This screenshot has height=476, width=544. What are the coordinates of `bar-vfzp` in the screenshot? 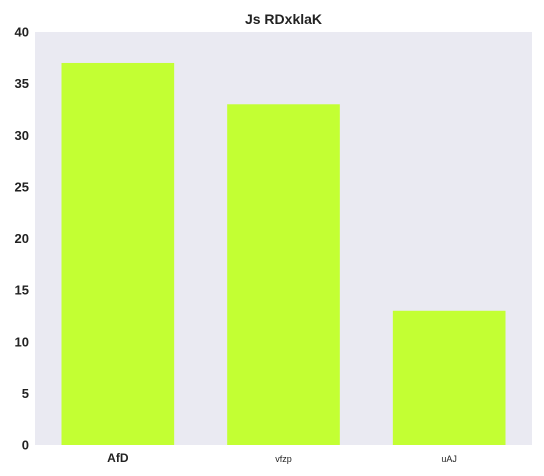 It's located at (283, 275).